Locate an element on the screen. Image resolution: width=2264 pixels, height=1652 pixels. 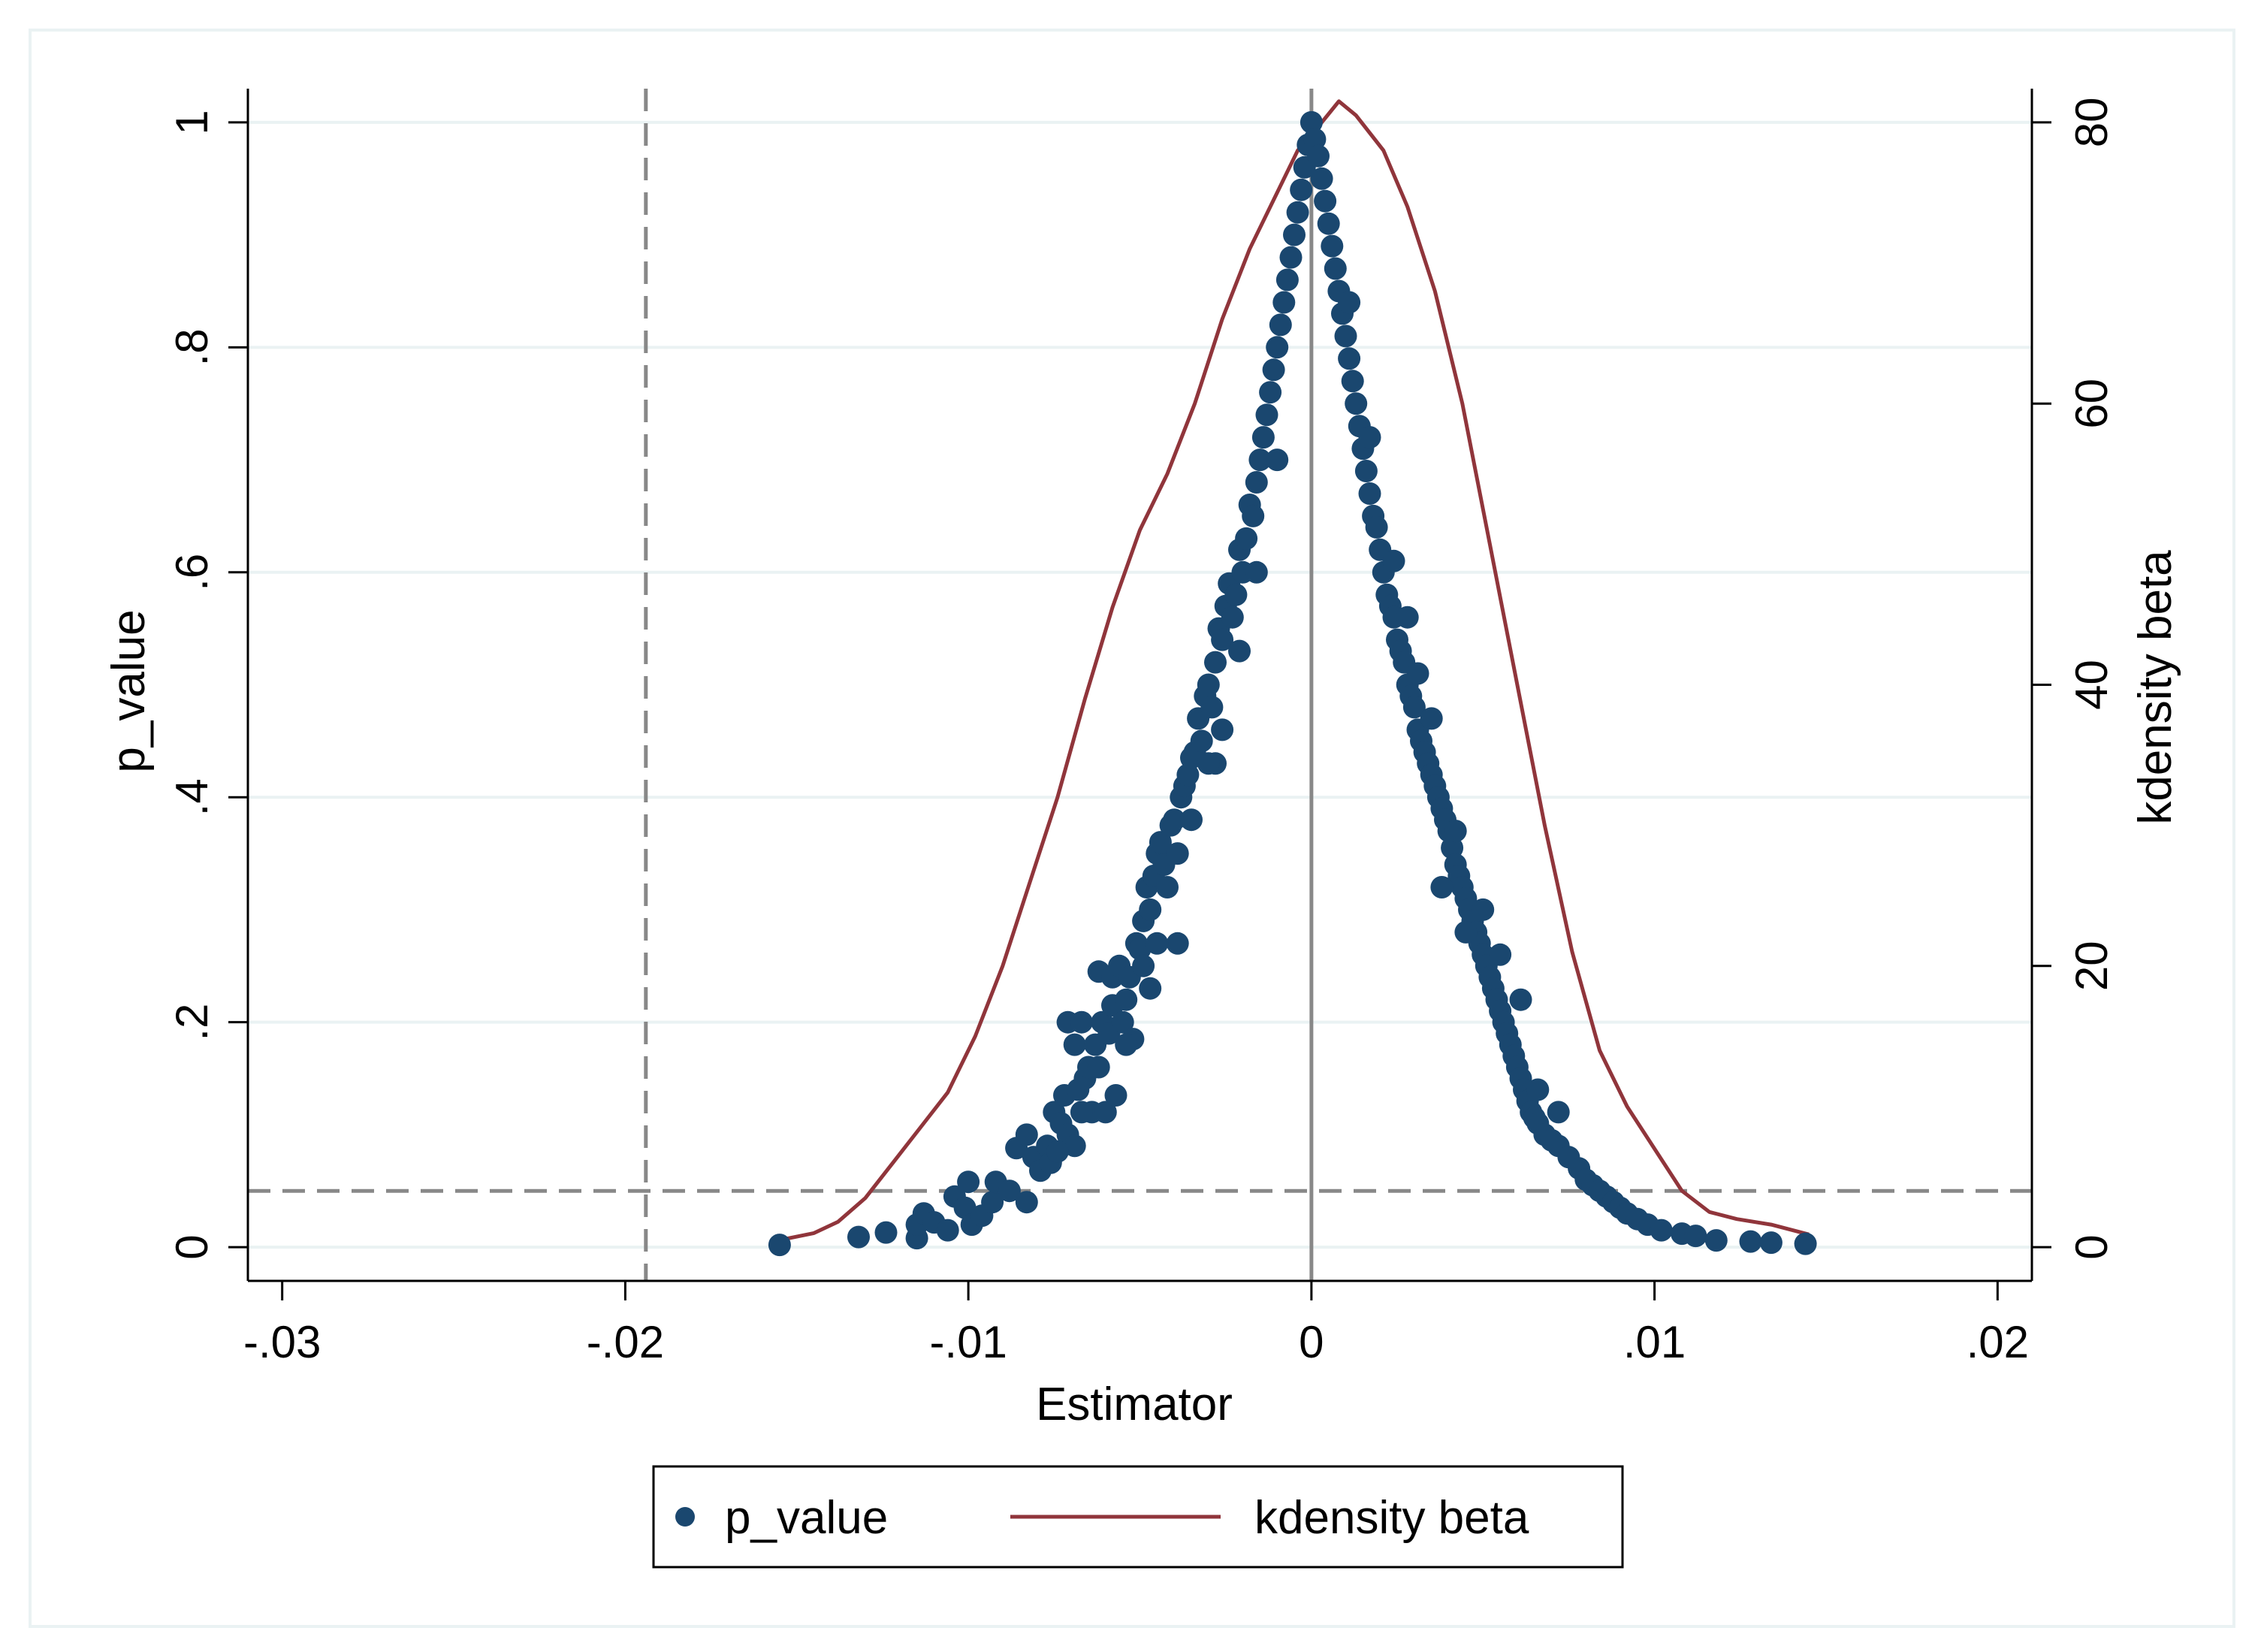
x-axis-title: Estimator is located at coordinates (1134, 1405).